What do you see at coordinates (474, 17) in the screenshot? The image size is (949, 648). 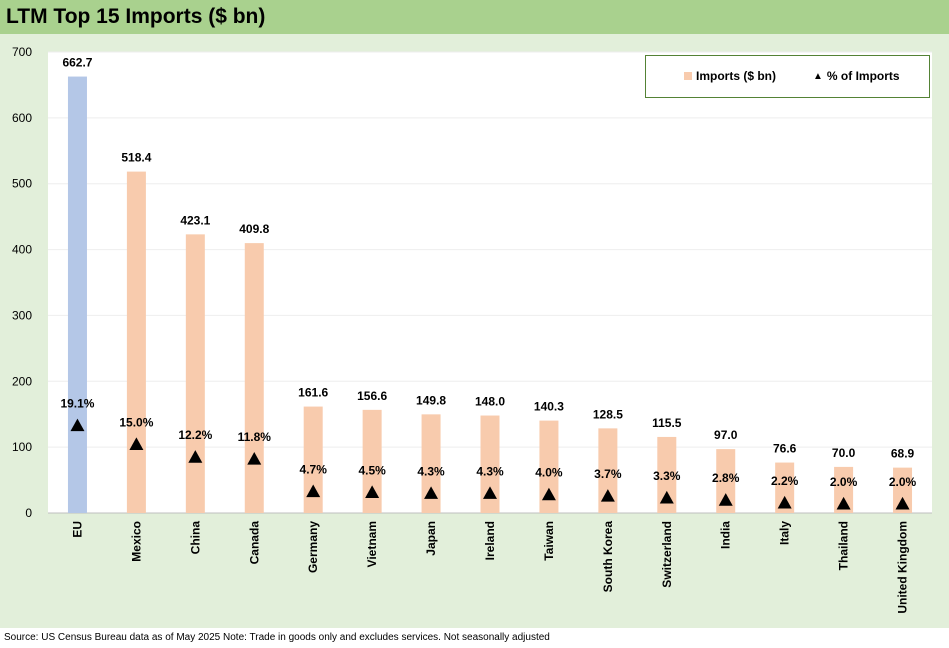 I see `title-bar: LTM Top 15 Imports ($ bn)` at bounding box center [474, 17].